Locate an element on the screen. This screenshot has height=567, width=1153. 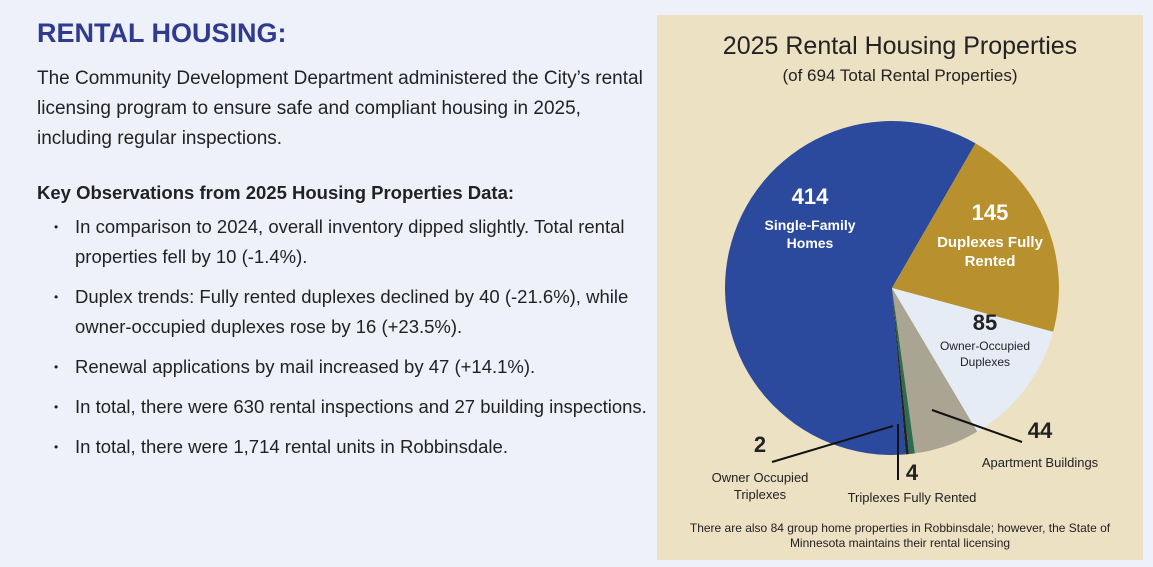
data-label: 414 is located at coordinates (810, 196).